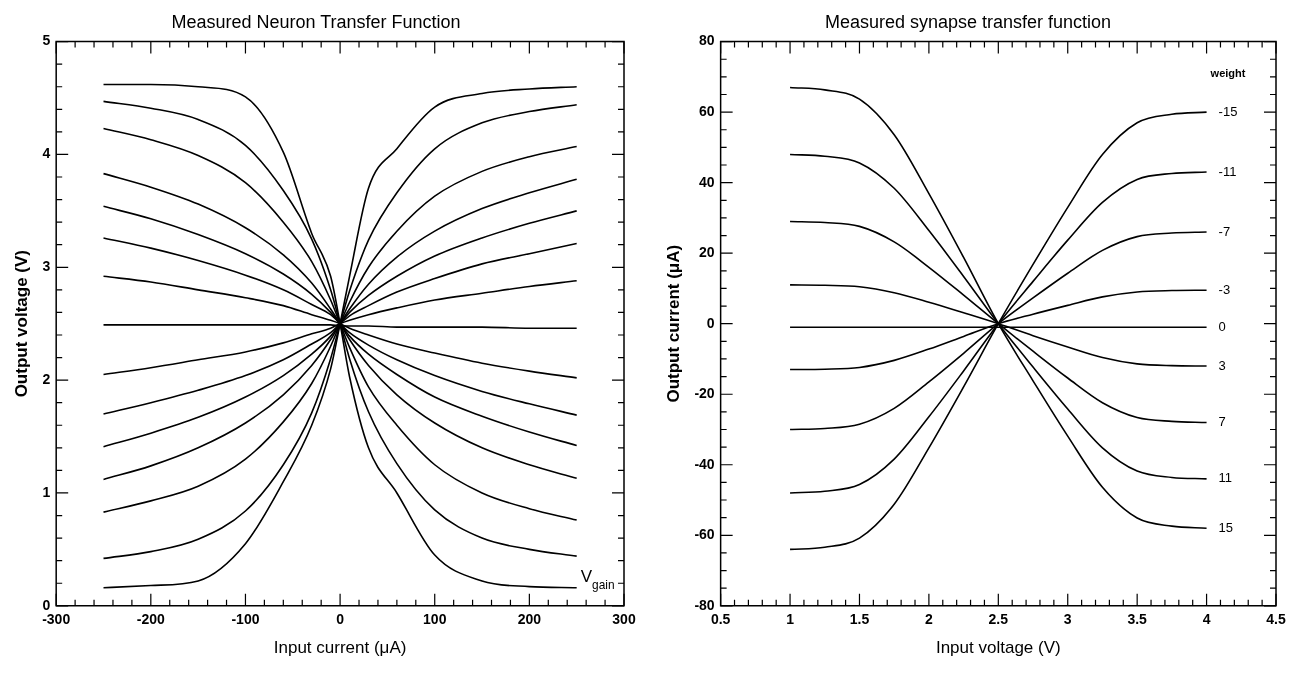  Describe the element at coordinates (704, 604) in the screenshot. I see `y-tick-label: -80` at that location.